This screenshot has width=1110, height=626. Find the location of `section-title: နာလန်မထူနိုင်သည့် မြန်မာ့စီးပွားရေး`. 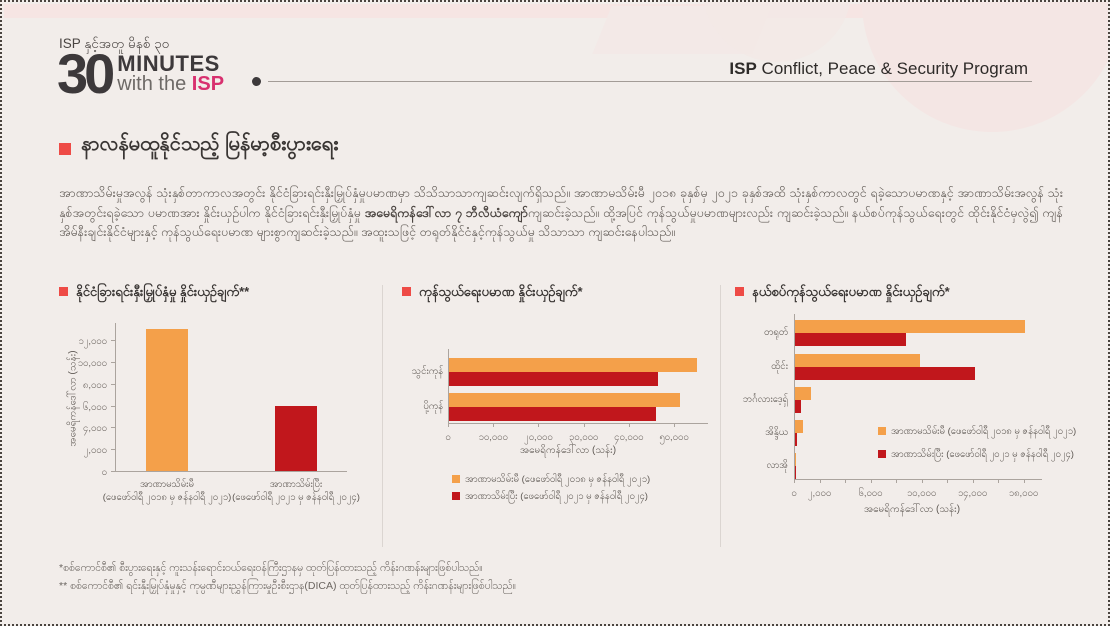

section-title: နာလန်မထူနိုင်သည့် မြန်မာ့စီးပွားရေး is located at coordinates (210, 144).